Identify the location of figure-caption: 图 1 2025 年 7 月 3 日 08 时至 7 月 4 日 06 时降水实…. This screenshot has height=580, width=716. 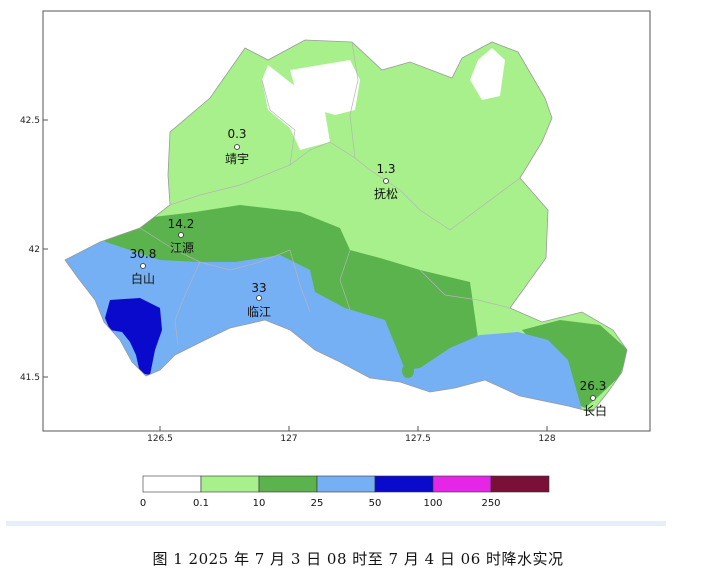
(358, 559).